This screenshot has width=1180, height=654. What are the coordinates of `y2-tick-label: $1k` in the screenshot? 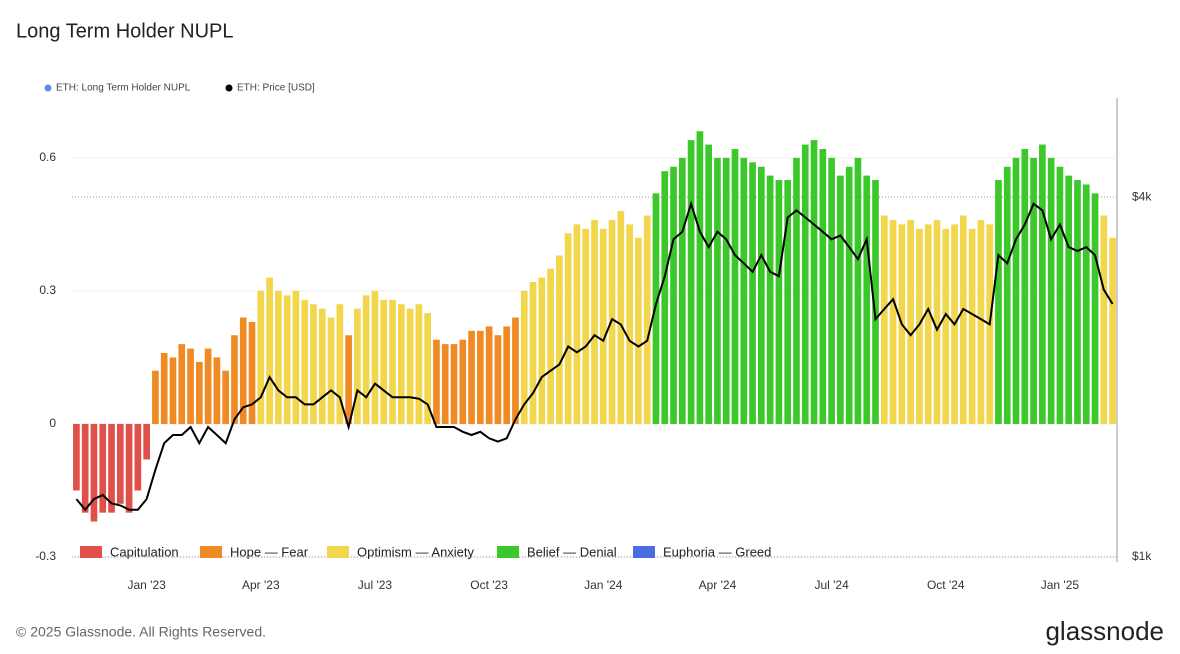 It's located at (1142, 556).